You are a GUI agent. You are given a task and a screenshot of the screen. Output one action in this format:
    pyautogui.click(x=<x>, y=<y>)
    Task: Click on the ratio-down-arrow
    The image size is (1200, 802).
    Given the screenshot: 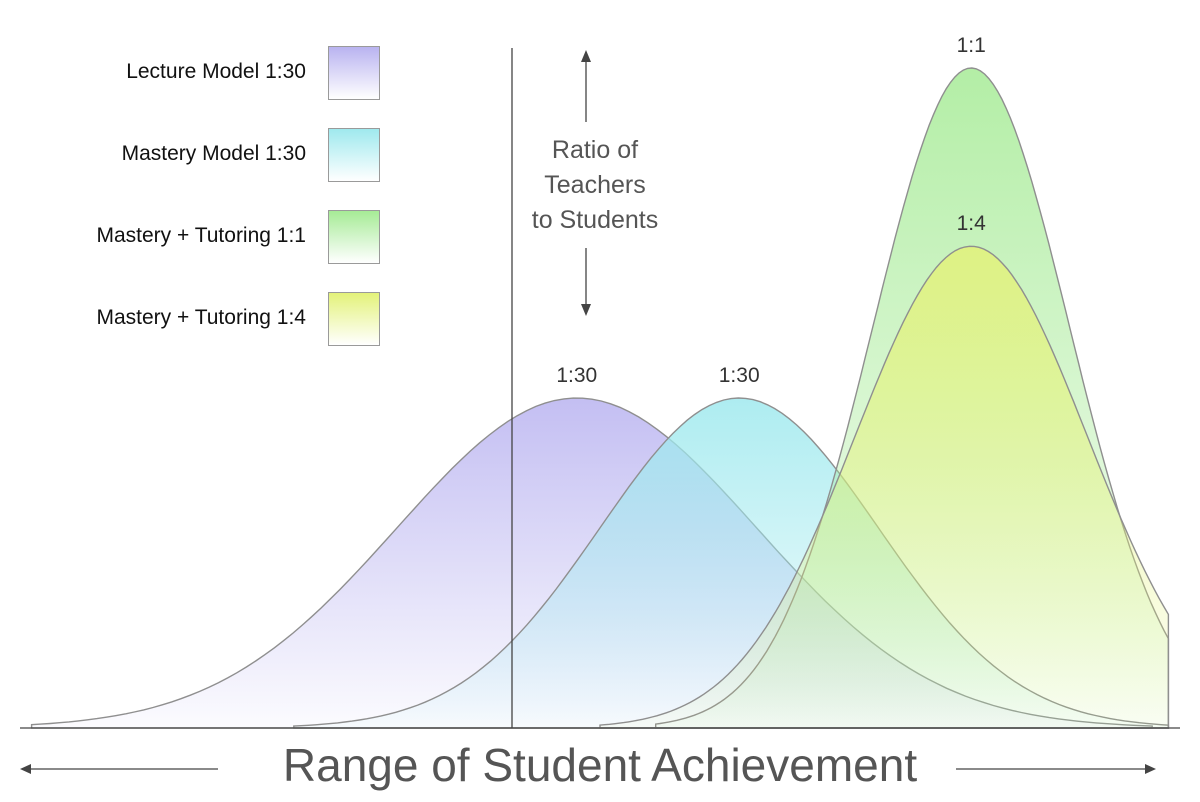 What is the action you would take?
    pyautogui.click(x=586, y=282)
    